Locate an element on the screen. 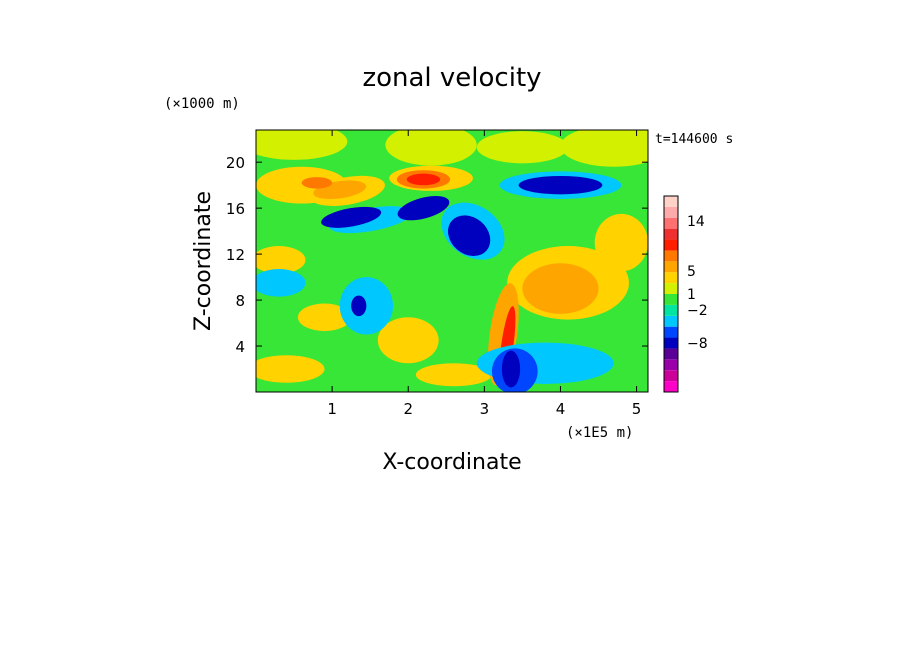 The width and height of the screenshot is (904, 654). colorbar-tick-label: 5 is located at coordinates (691, 272).